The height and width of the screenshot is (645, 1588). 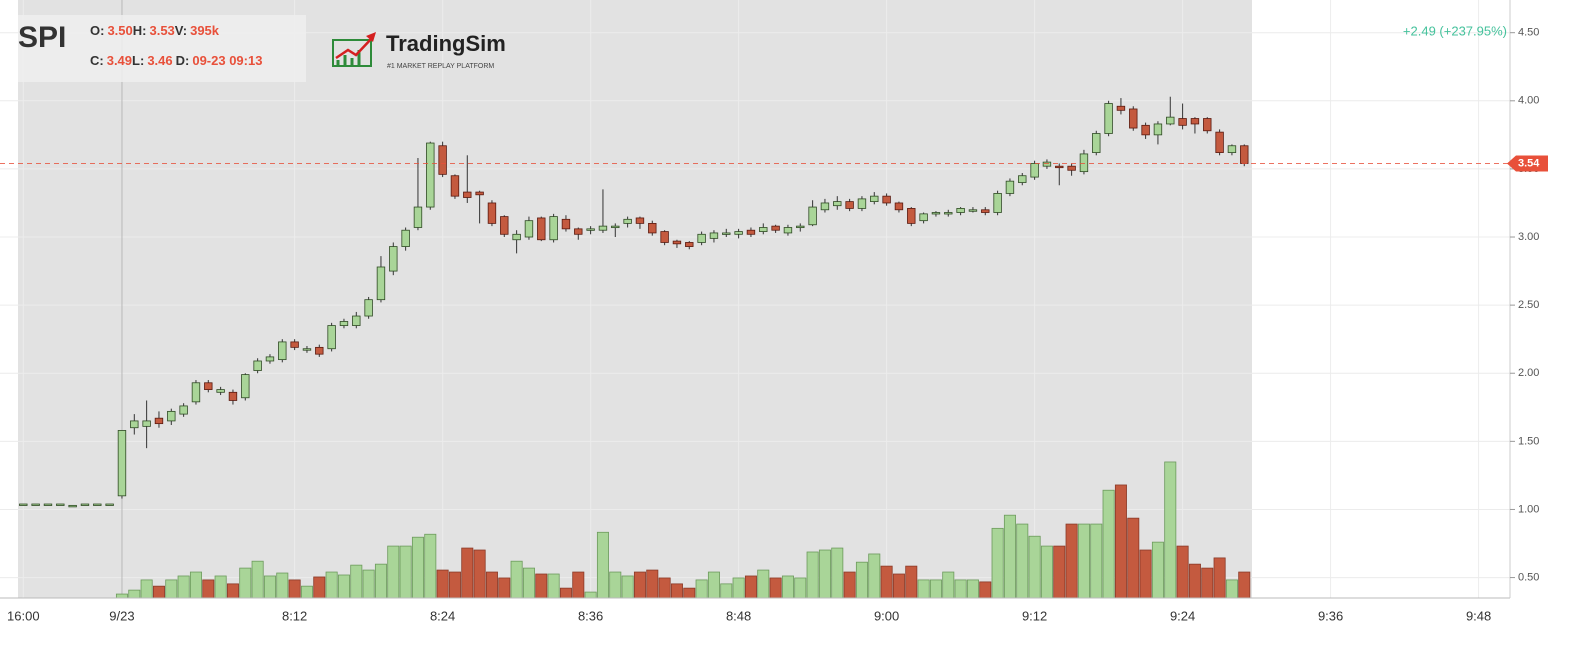 What do you see at coordinates (97, 30) in the screenshot?
I see `field-label: O:` at bounding box center [97, 30].